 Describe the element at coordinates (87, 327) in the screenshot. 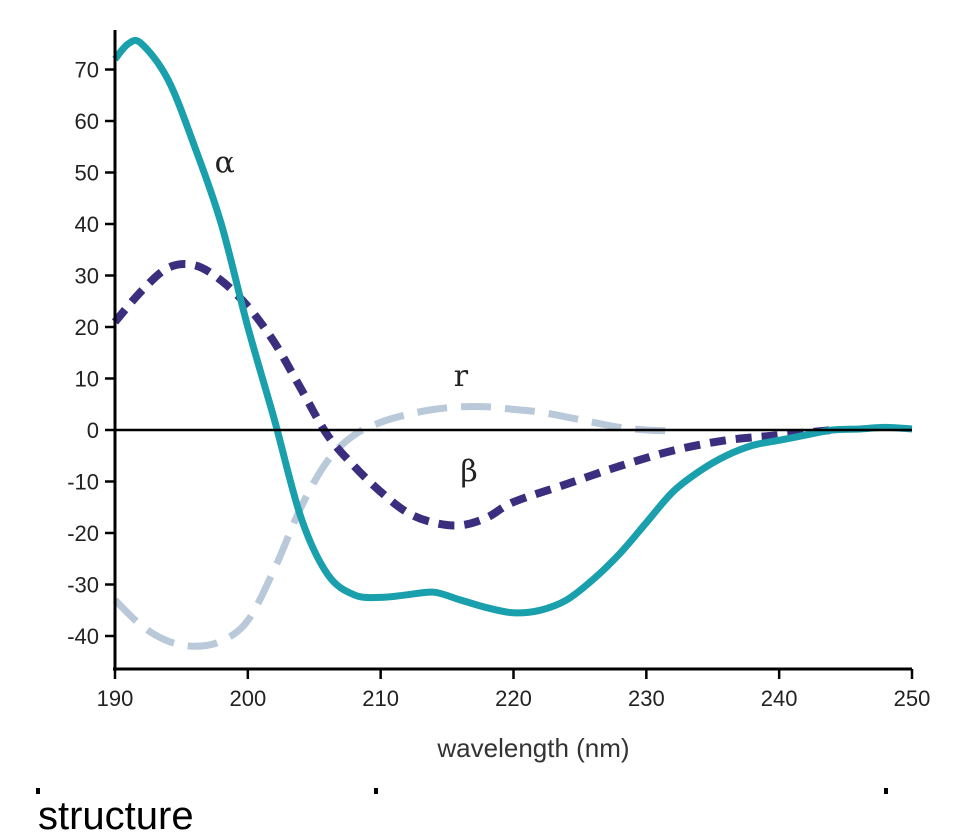

I see `y-tick-label: 20` at that location.